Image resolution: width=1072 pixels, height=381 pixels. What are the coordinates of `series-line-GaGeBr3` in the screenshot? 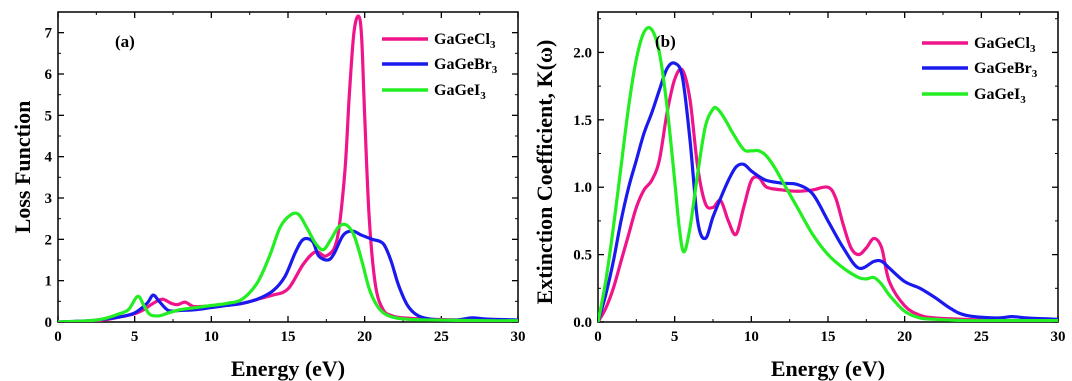 It's located at (288, 275).